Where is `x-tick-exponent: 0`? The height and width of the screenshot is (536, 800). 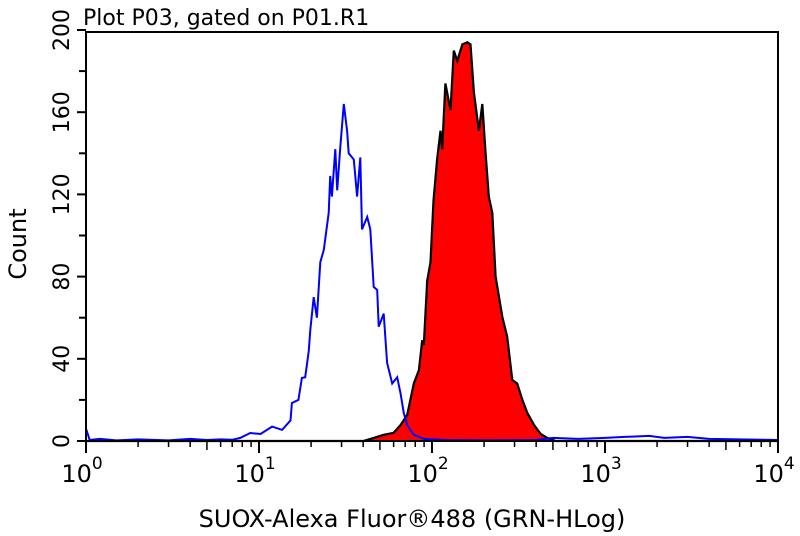
x-tick-exponent: 0 is located at coordinates (97, 464).